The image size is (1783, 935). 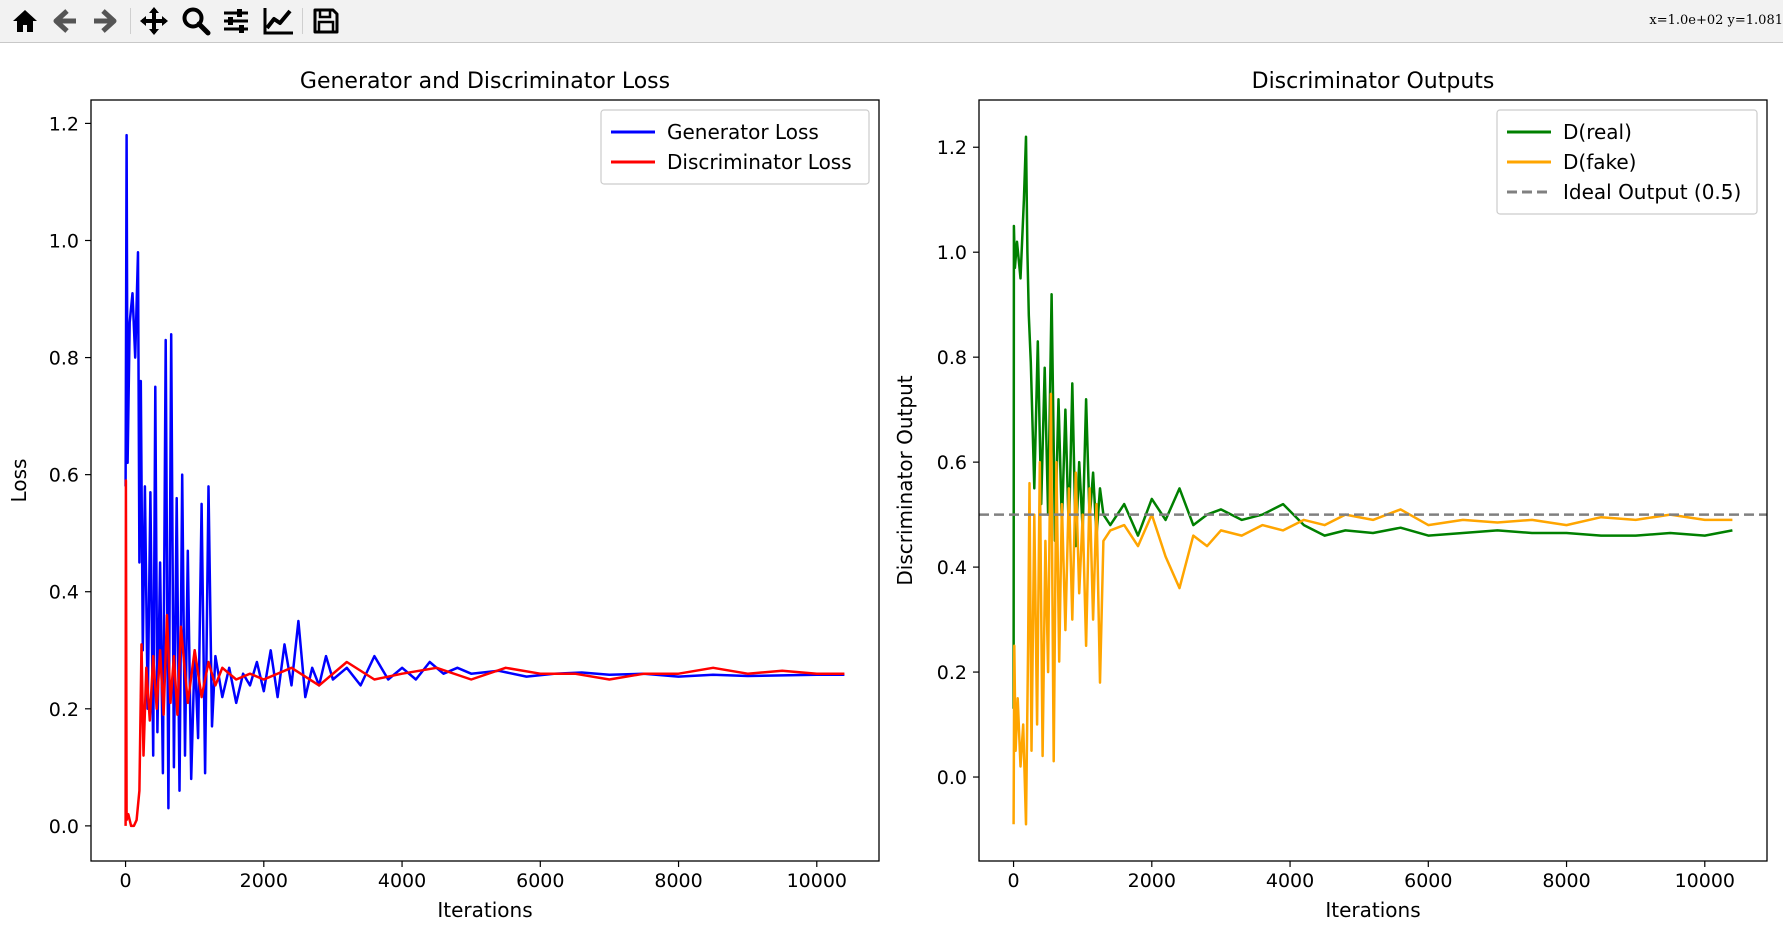 I want to click on back-icon, so click(x=64, y=21).